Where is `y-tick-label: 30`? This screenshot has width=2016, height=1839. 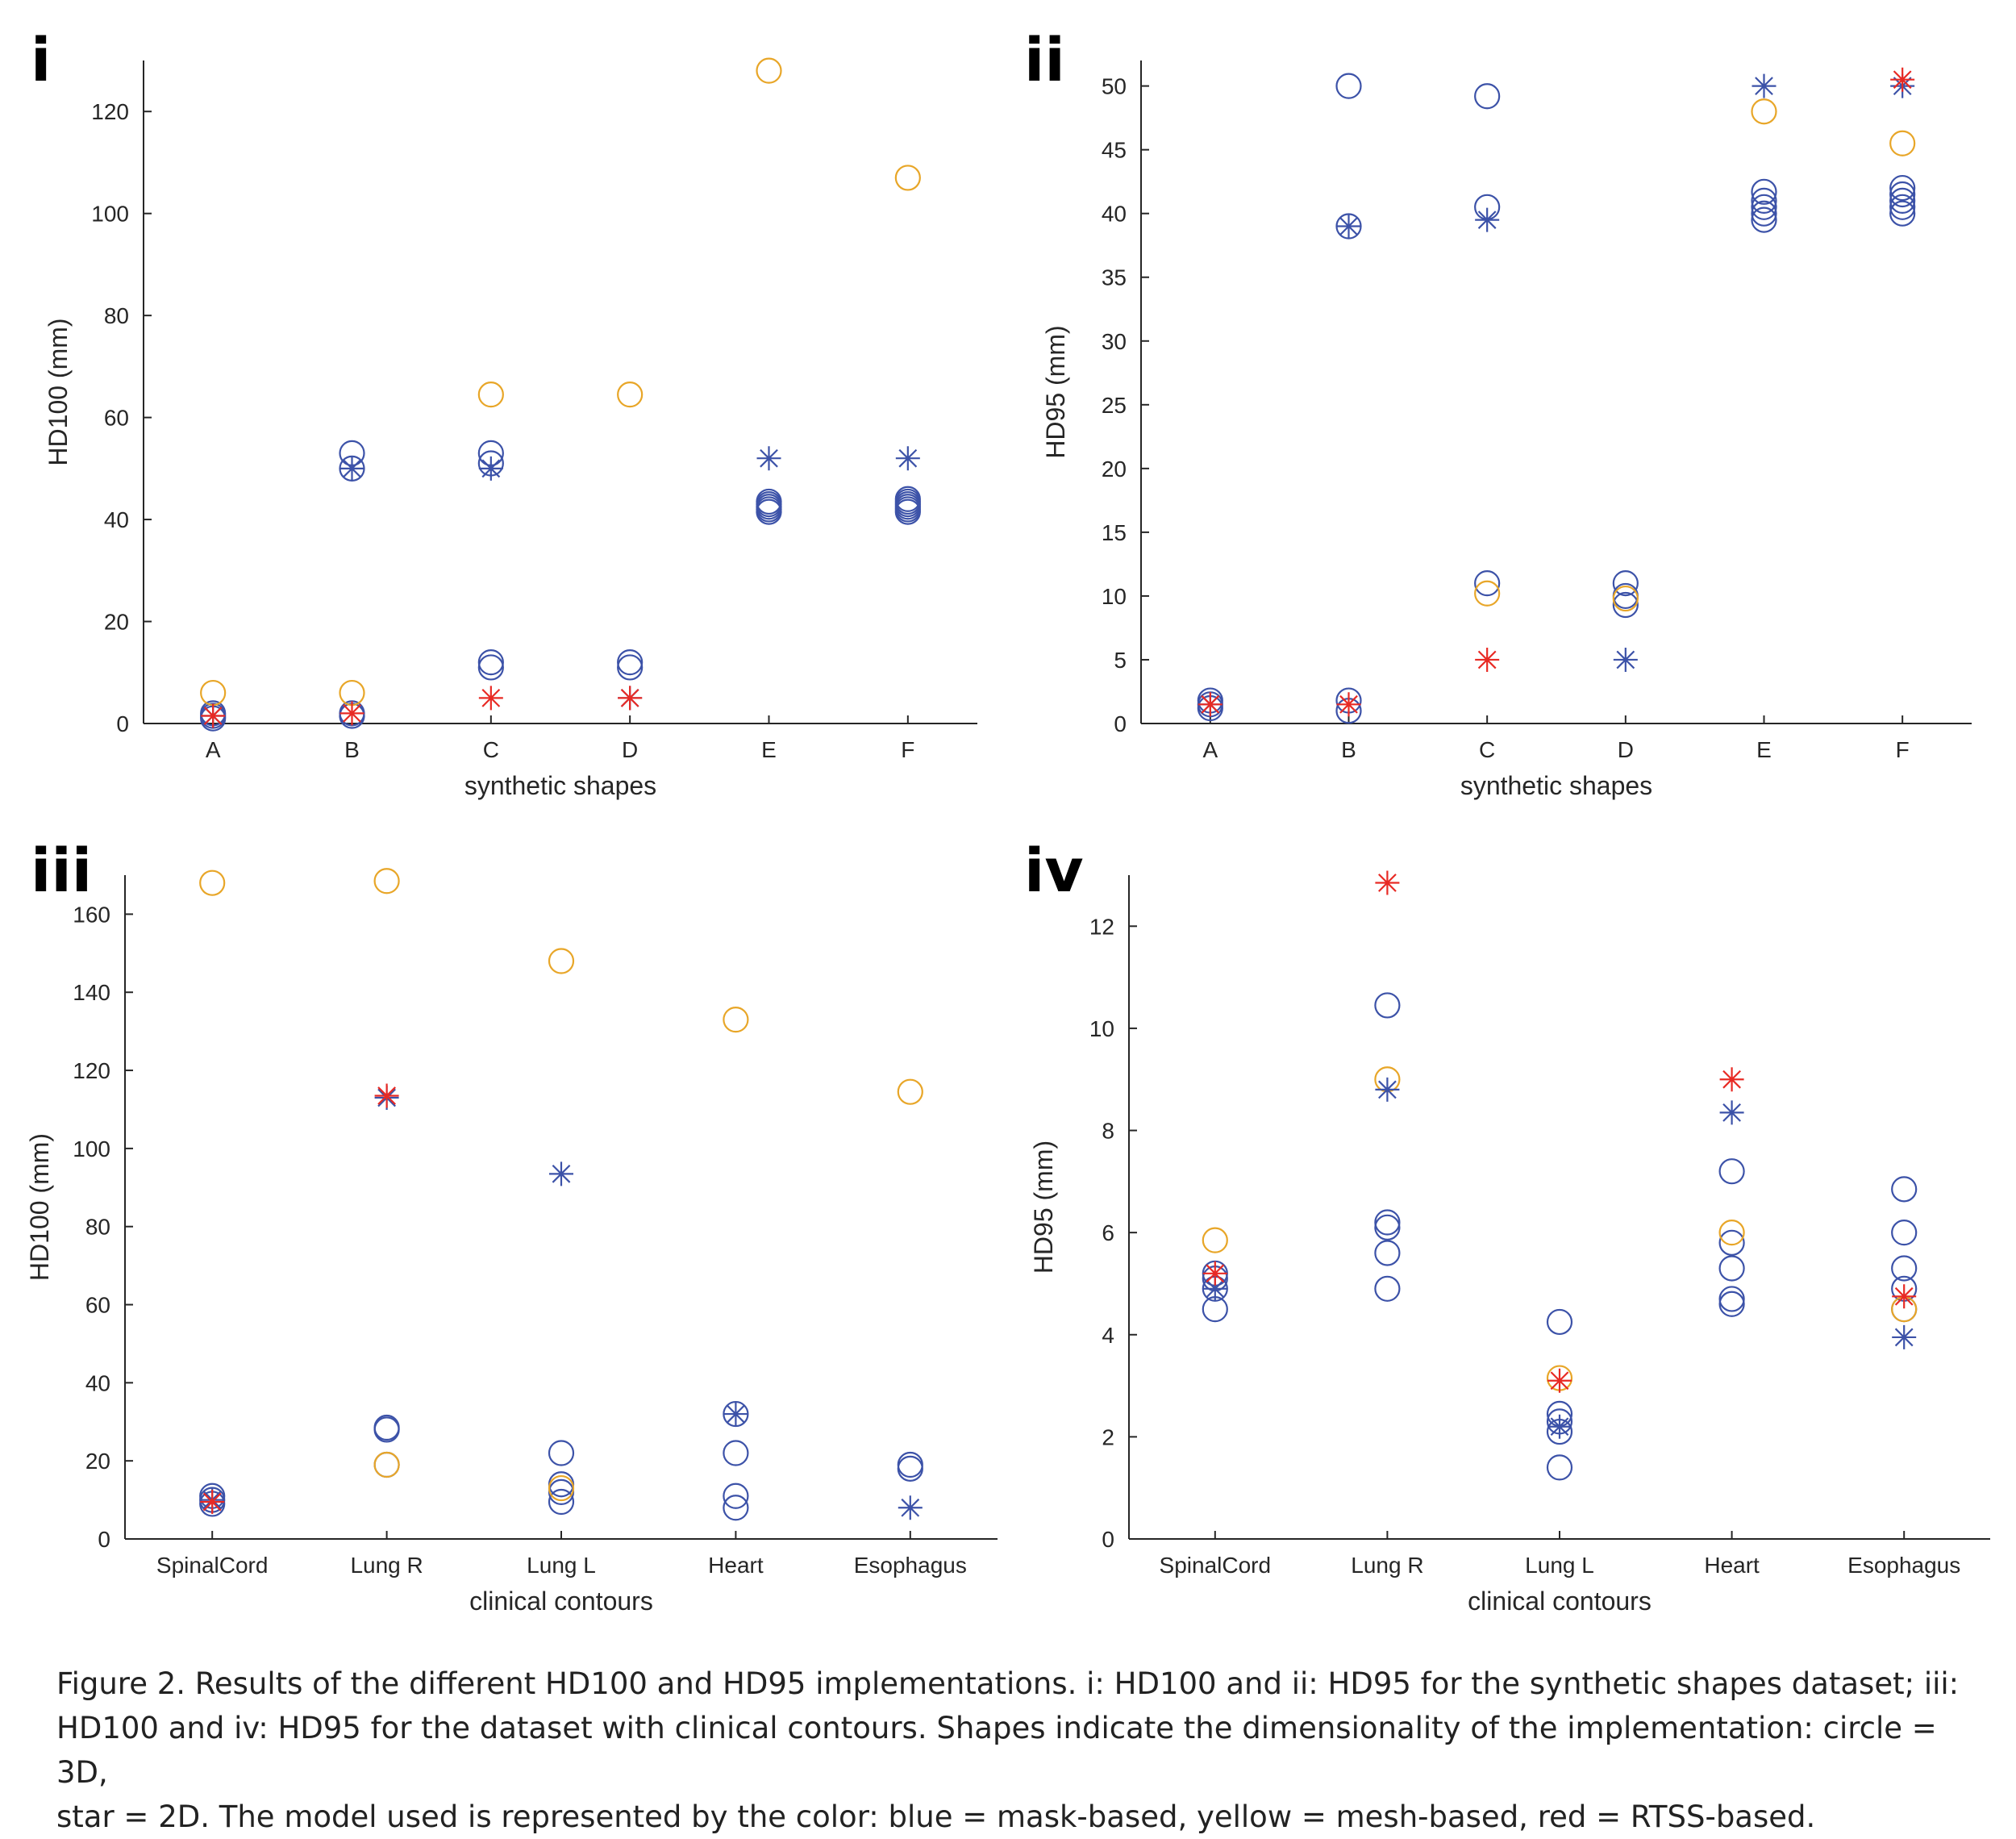
y-tick-label: 30 is located at coordinates (1115, 341).